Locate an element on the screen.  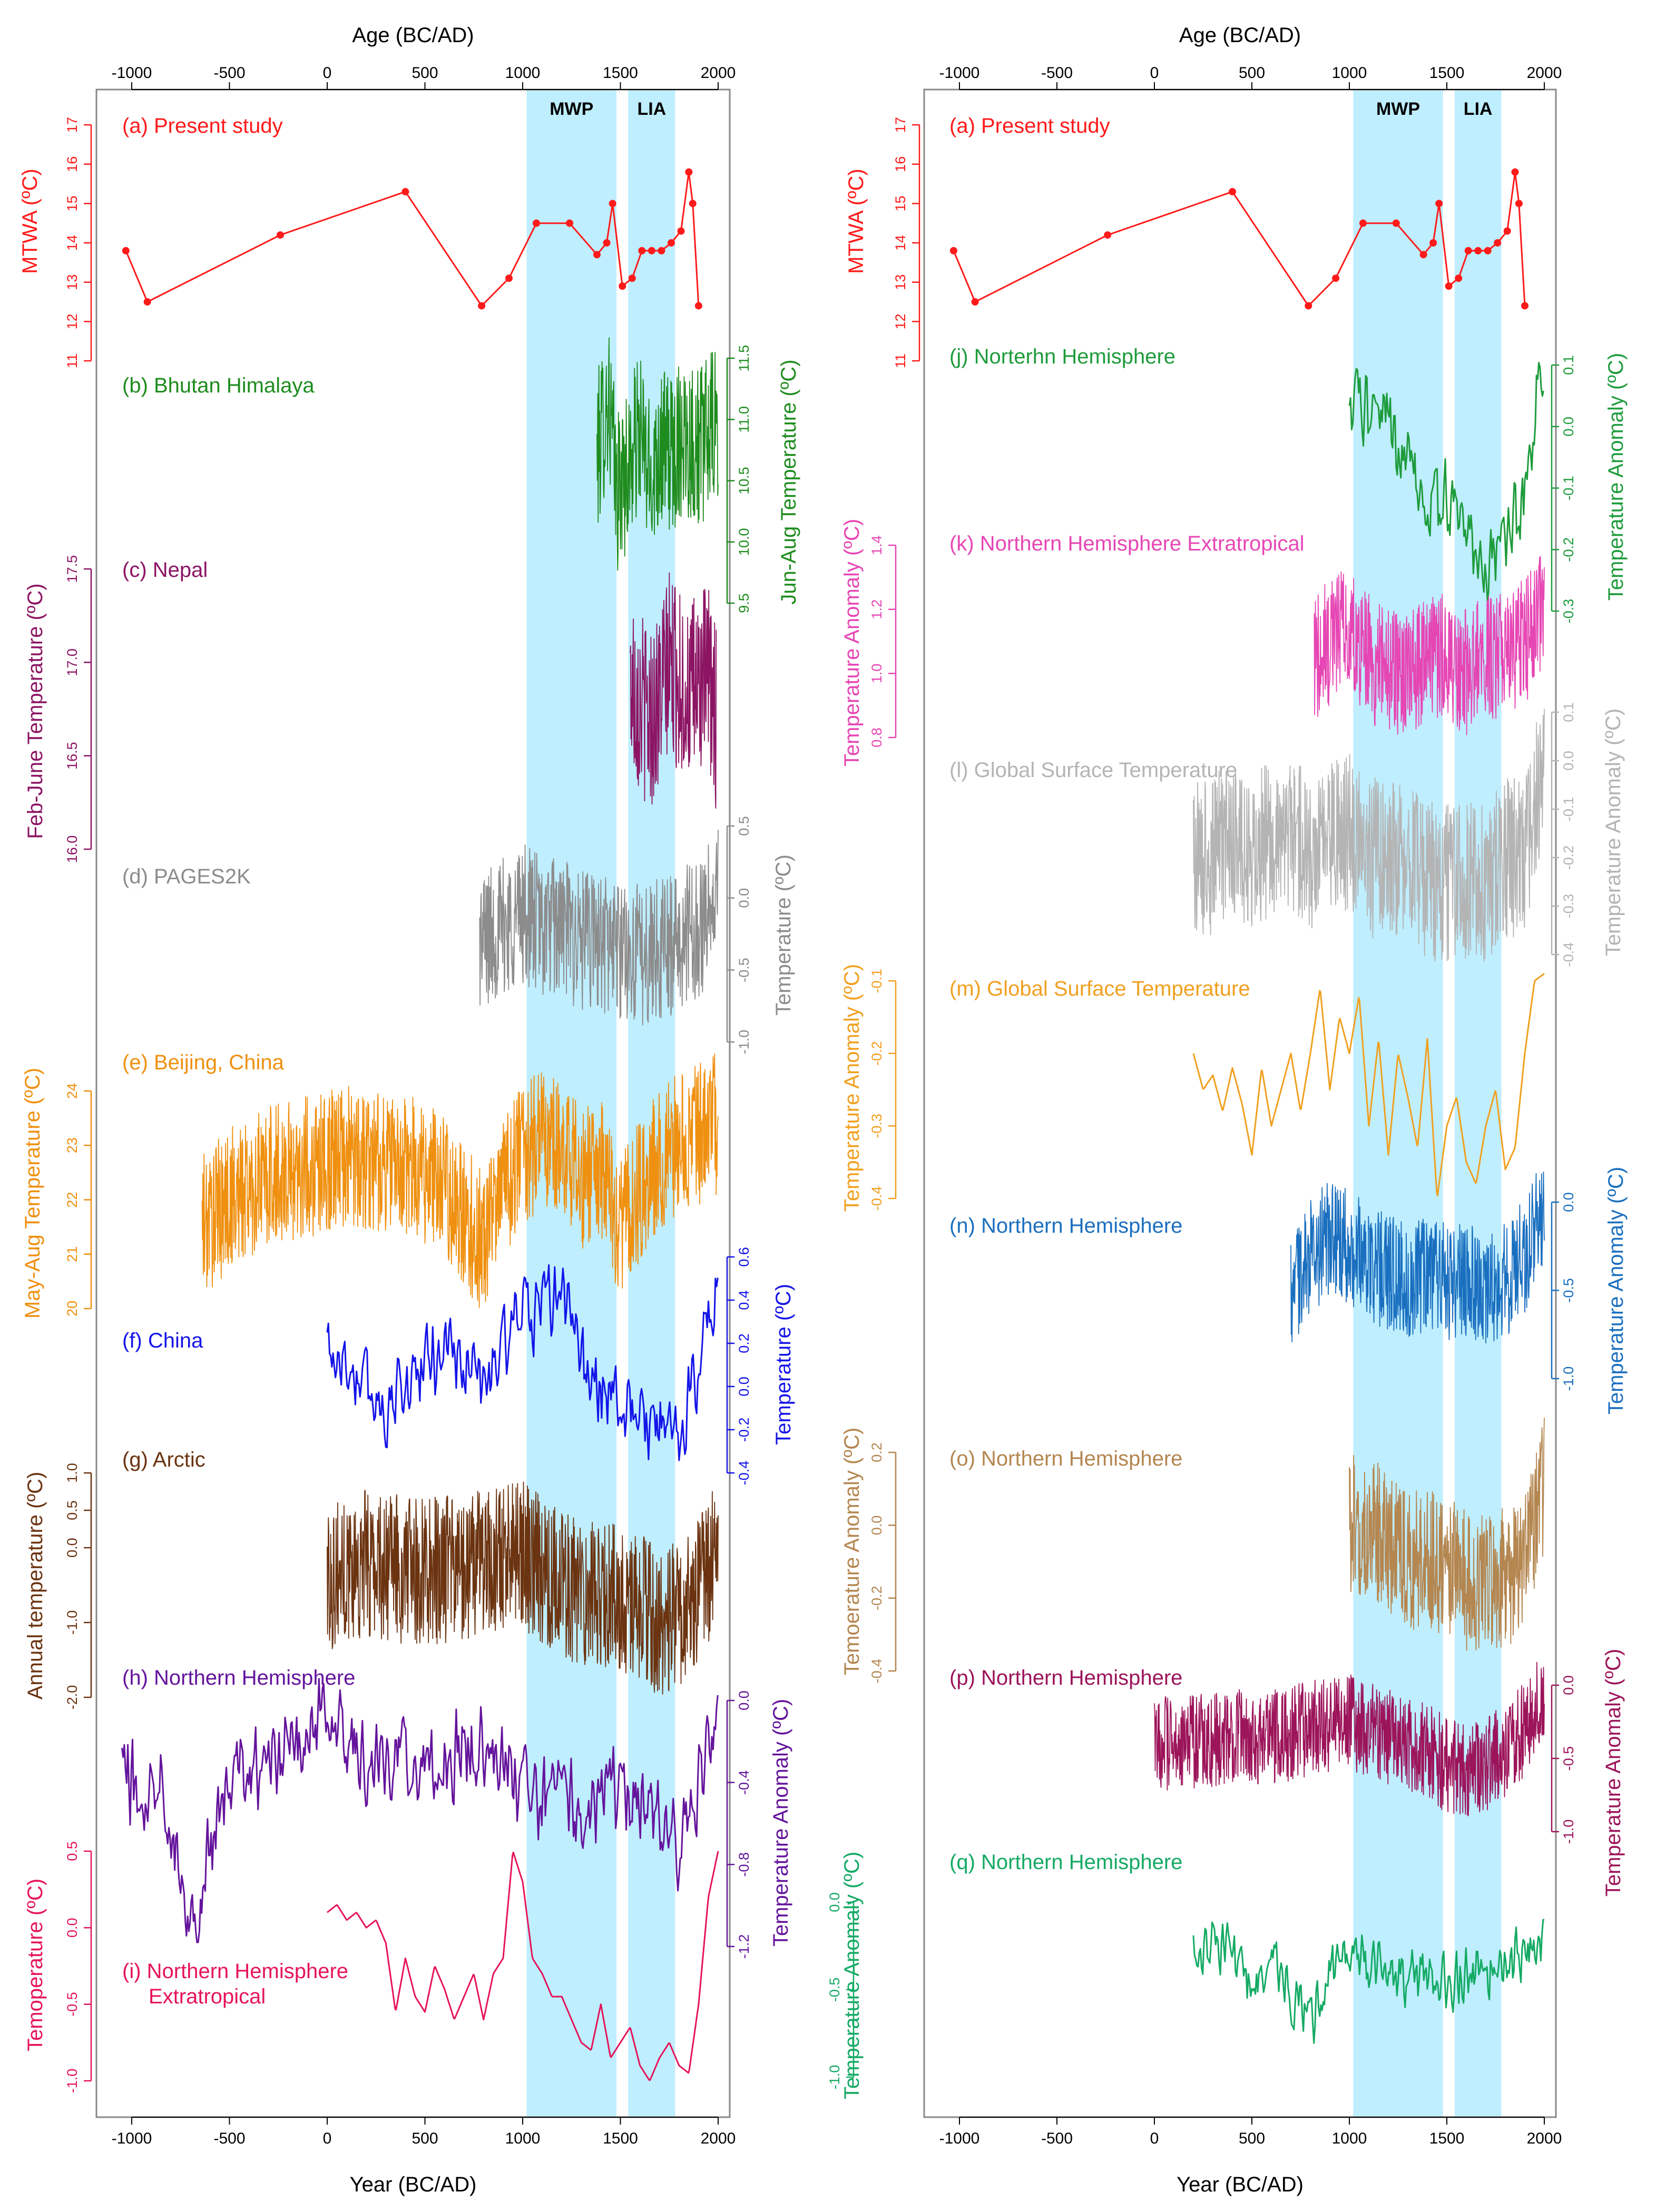
band-lia is located at coordinates (1478, 1104).